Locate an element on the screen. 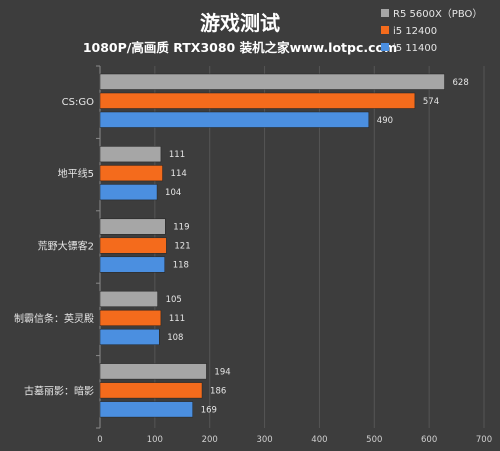 This screenshot has width=500, height=451. legend-label: i5 11400 is located at coordinates (415, 48).